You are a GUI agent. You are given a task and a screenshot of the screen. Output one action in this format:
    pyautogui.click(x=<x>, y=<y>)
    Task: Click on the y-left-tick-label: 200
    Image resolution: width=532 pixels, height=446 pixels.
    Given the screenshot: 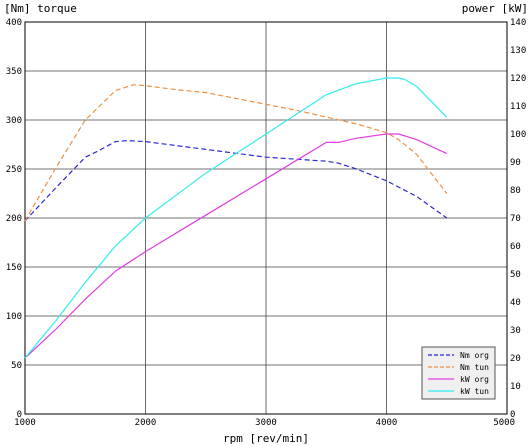 What is the action you would take?
    pyautogui.click(x=14, y=219)
    